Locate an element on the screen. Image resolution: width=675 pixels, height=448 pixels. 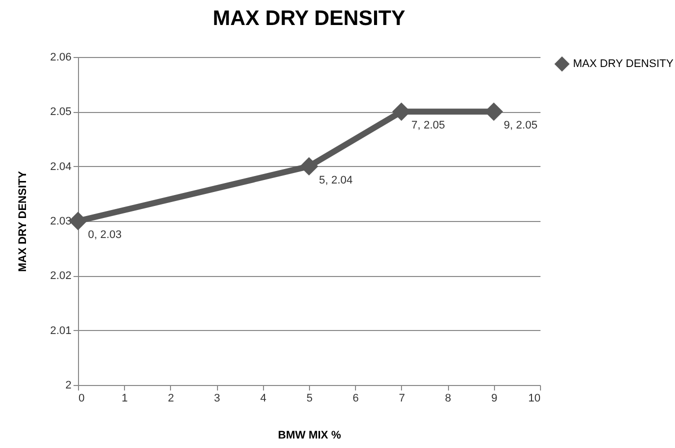
x-tick-label: 0 is located at coordinates (81, 398).